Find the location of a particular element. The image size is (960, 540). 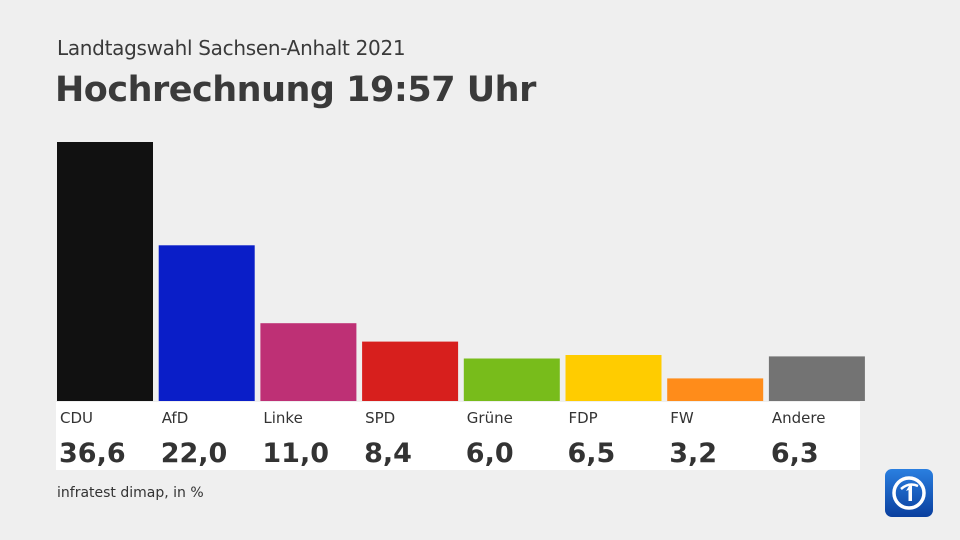

bar-fdp is located at coordinates (613, 378).